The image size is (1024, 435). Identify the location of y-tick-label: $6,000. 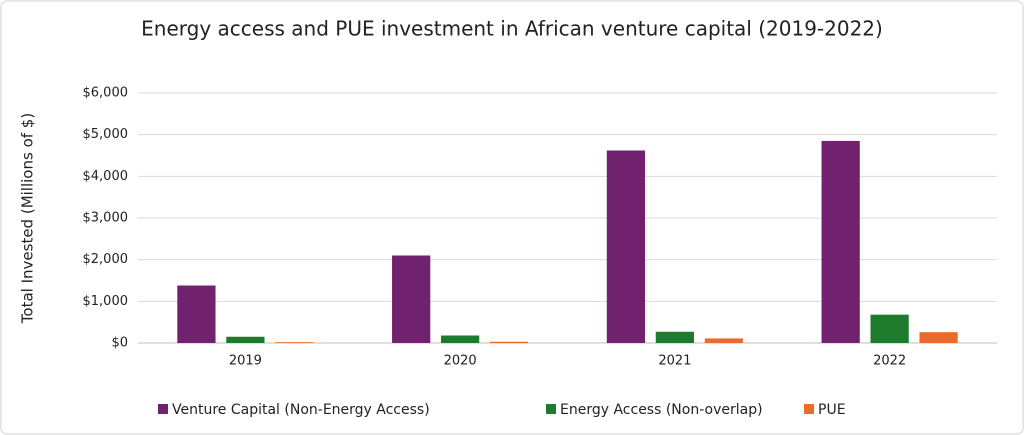
(106, 93).